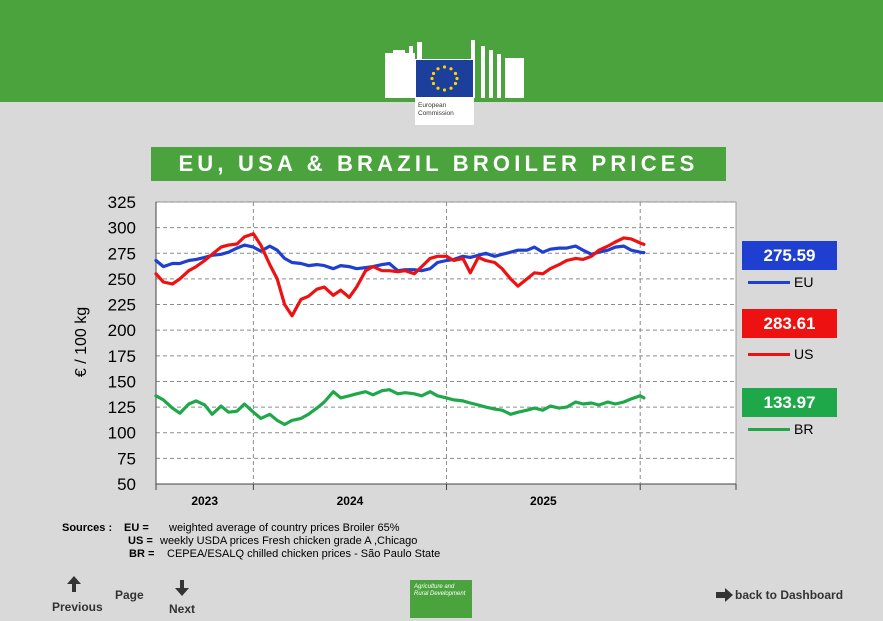 The height and width of the screenshot is (621, 883). What do you see at coordinates (543, 501) in the screenshot?
I see `x-tick-label: 2025` at bounding box center [543, 501].